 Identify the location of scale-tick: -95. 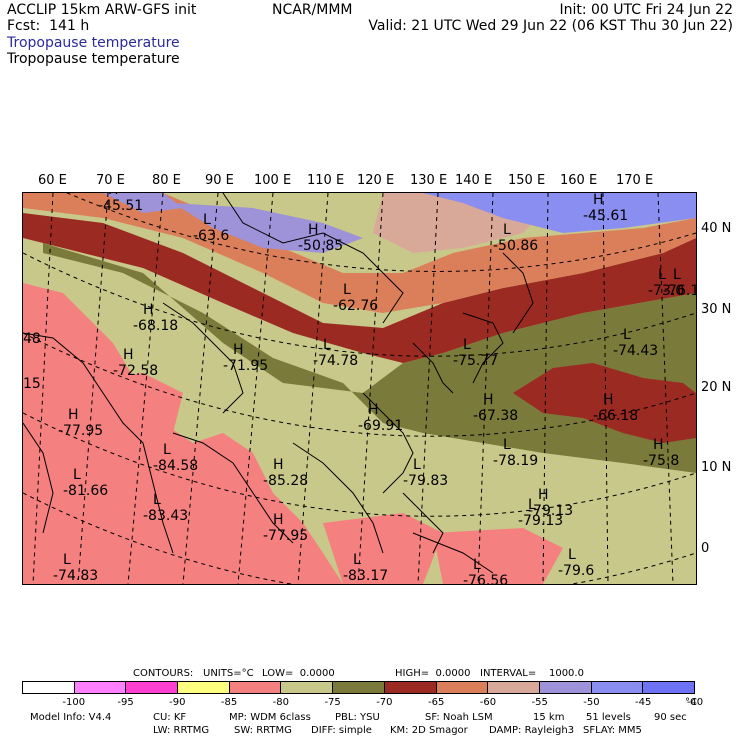
(125, 702).